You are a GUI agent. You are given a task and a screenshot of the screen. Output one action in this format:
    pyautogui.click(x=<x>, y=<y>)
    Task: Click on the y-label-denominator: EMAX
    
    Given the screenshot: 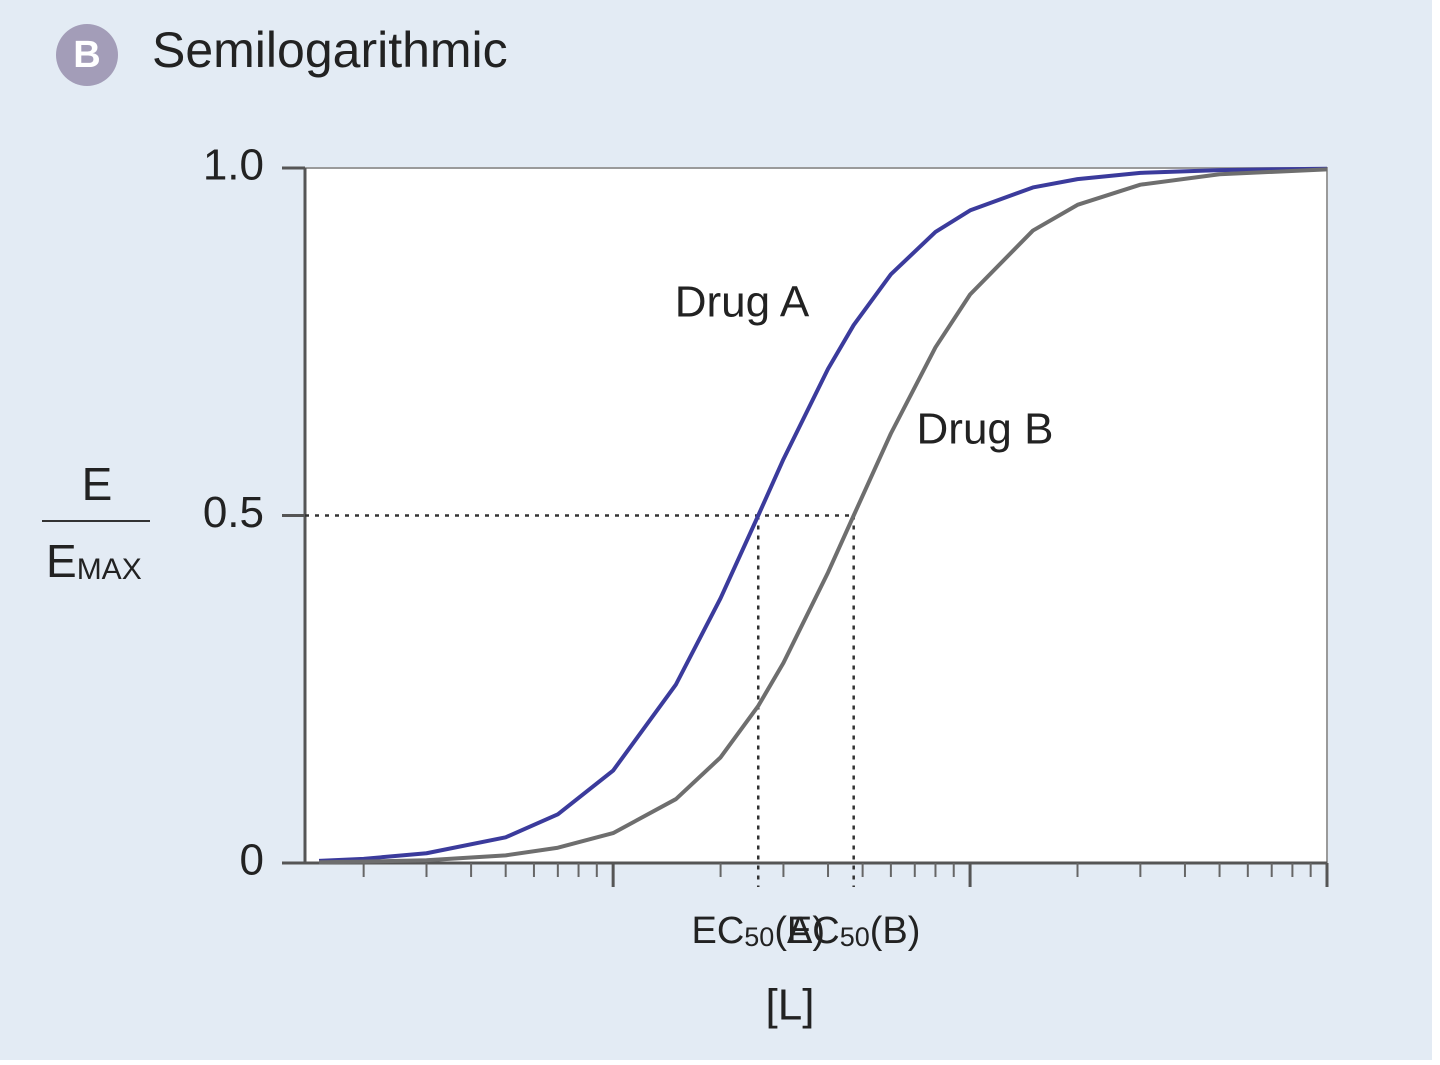 What is the action you would take?
    pyautogui.click(x=94, y=561)
    